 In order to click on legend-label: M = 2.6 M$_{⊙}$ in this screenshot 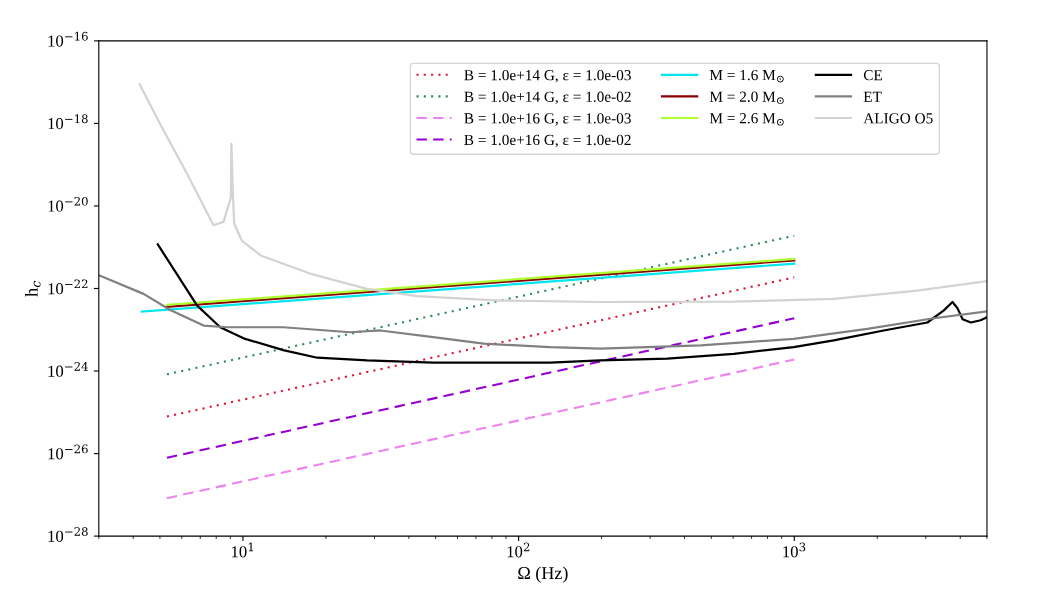, I will do `click(746, 119)`.